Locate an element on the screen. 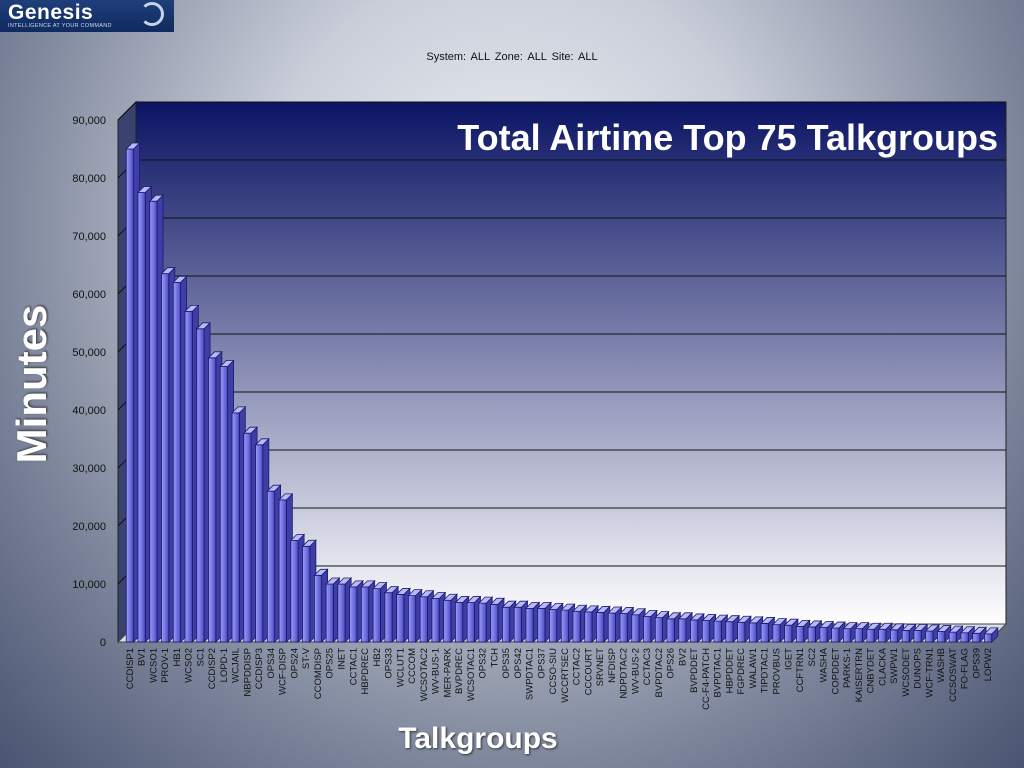 This screenshot has height=768, width=1024. x-tick-label: WCSOTAC2 is located at coordinates (424, 674).